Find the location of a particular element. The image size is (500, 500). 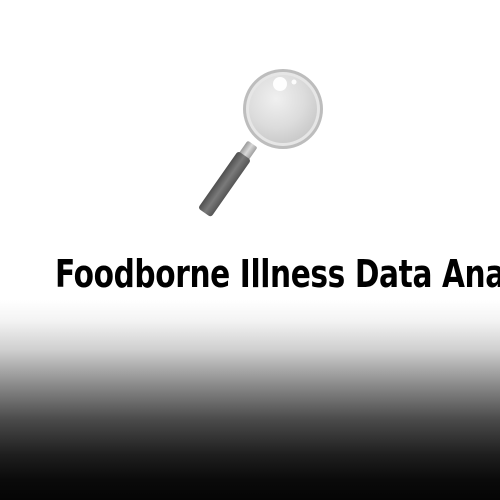

page-title: Foodborne Illness Data Analysis is located at coordinates (277, 274).